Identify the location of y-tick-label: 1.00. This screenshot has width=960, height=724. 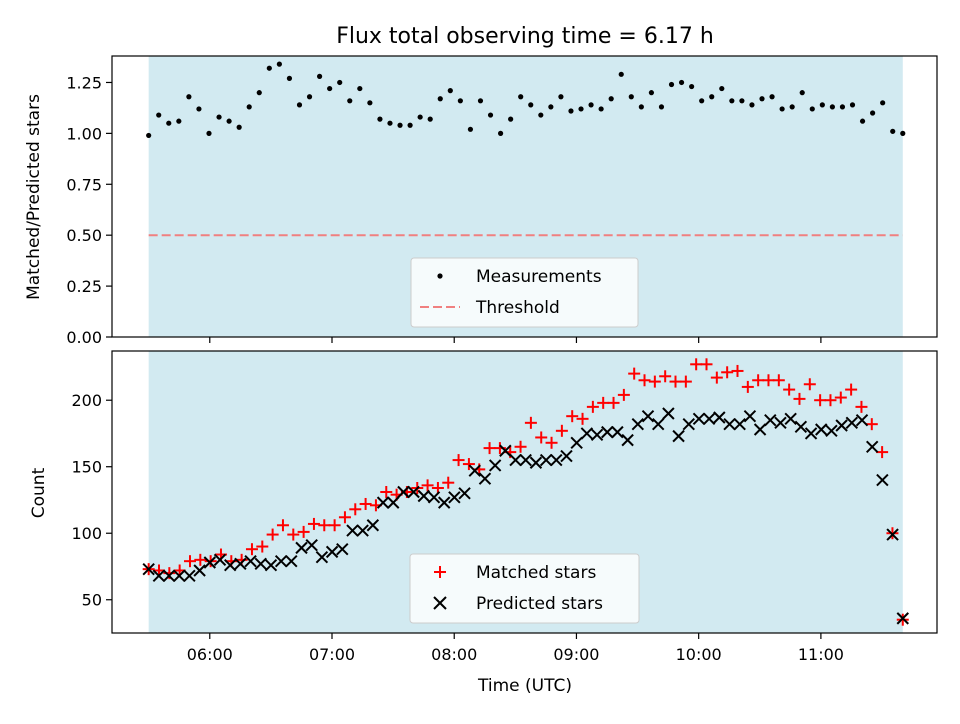
(84, 133).